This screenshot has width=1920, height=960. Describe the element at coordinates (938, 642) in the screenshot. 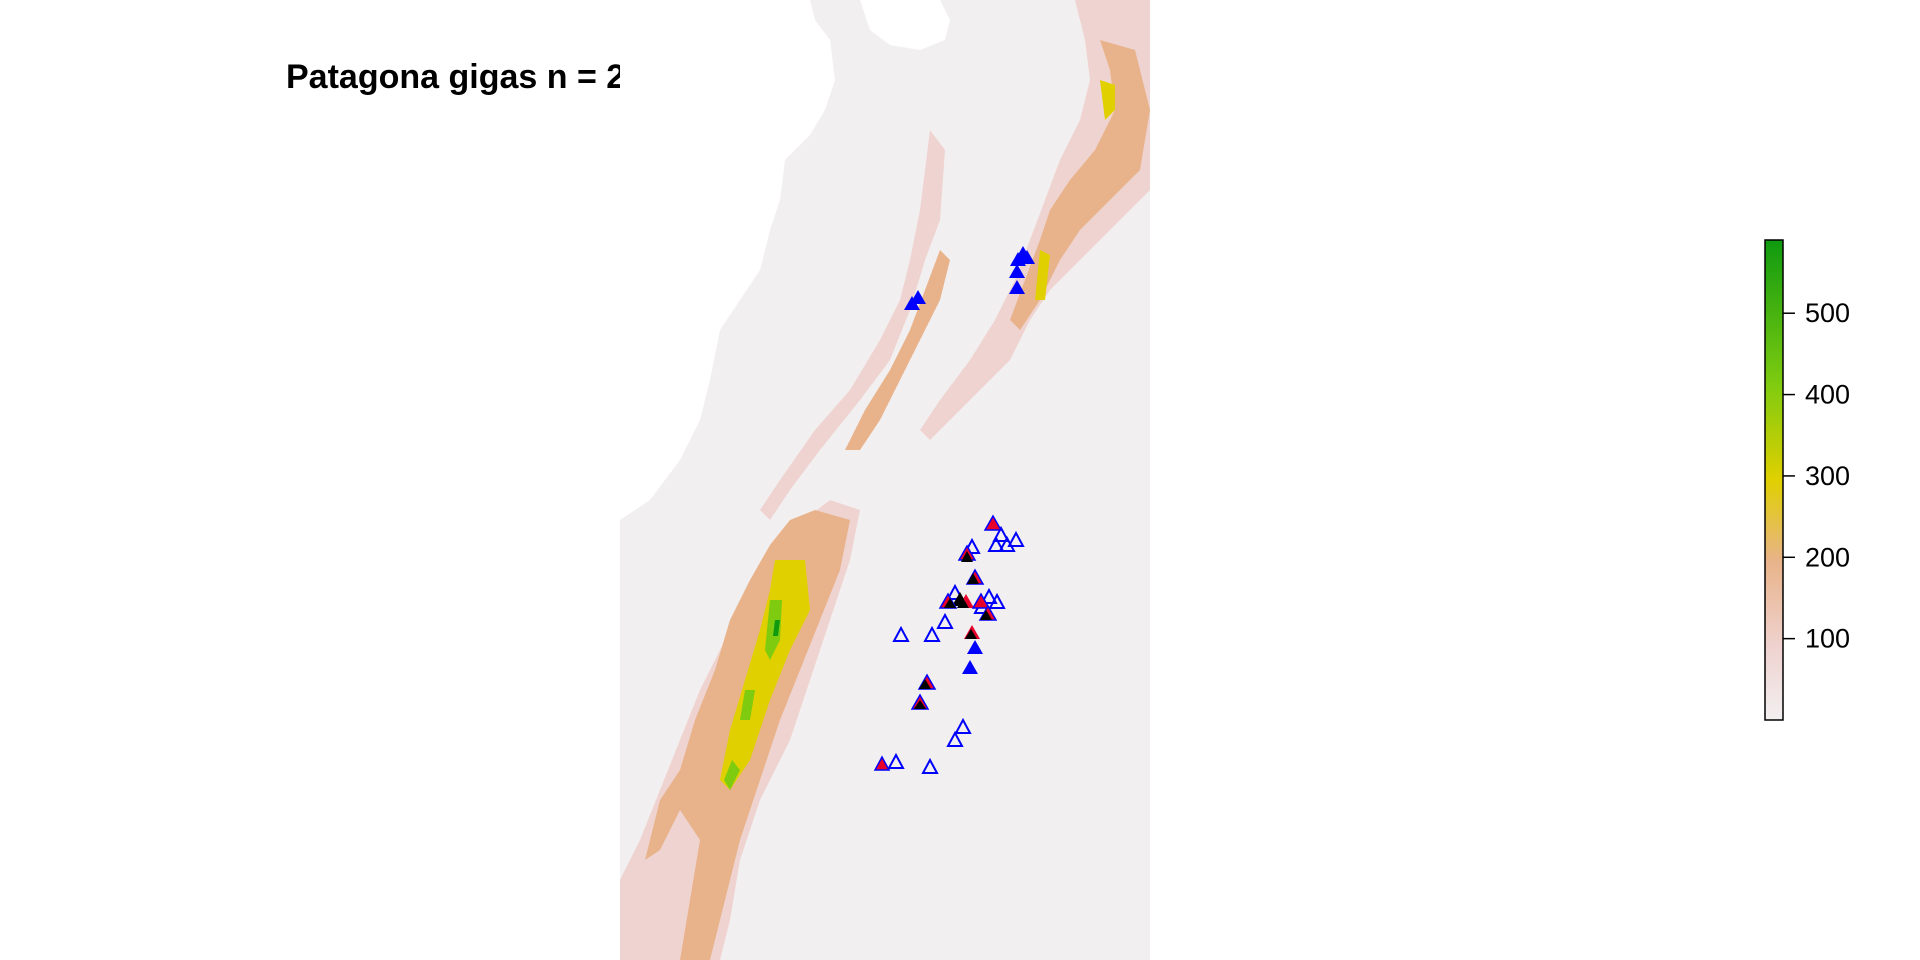

I see `red-black-points` at that location.